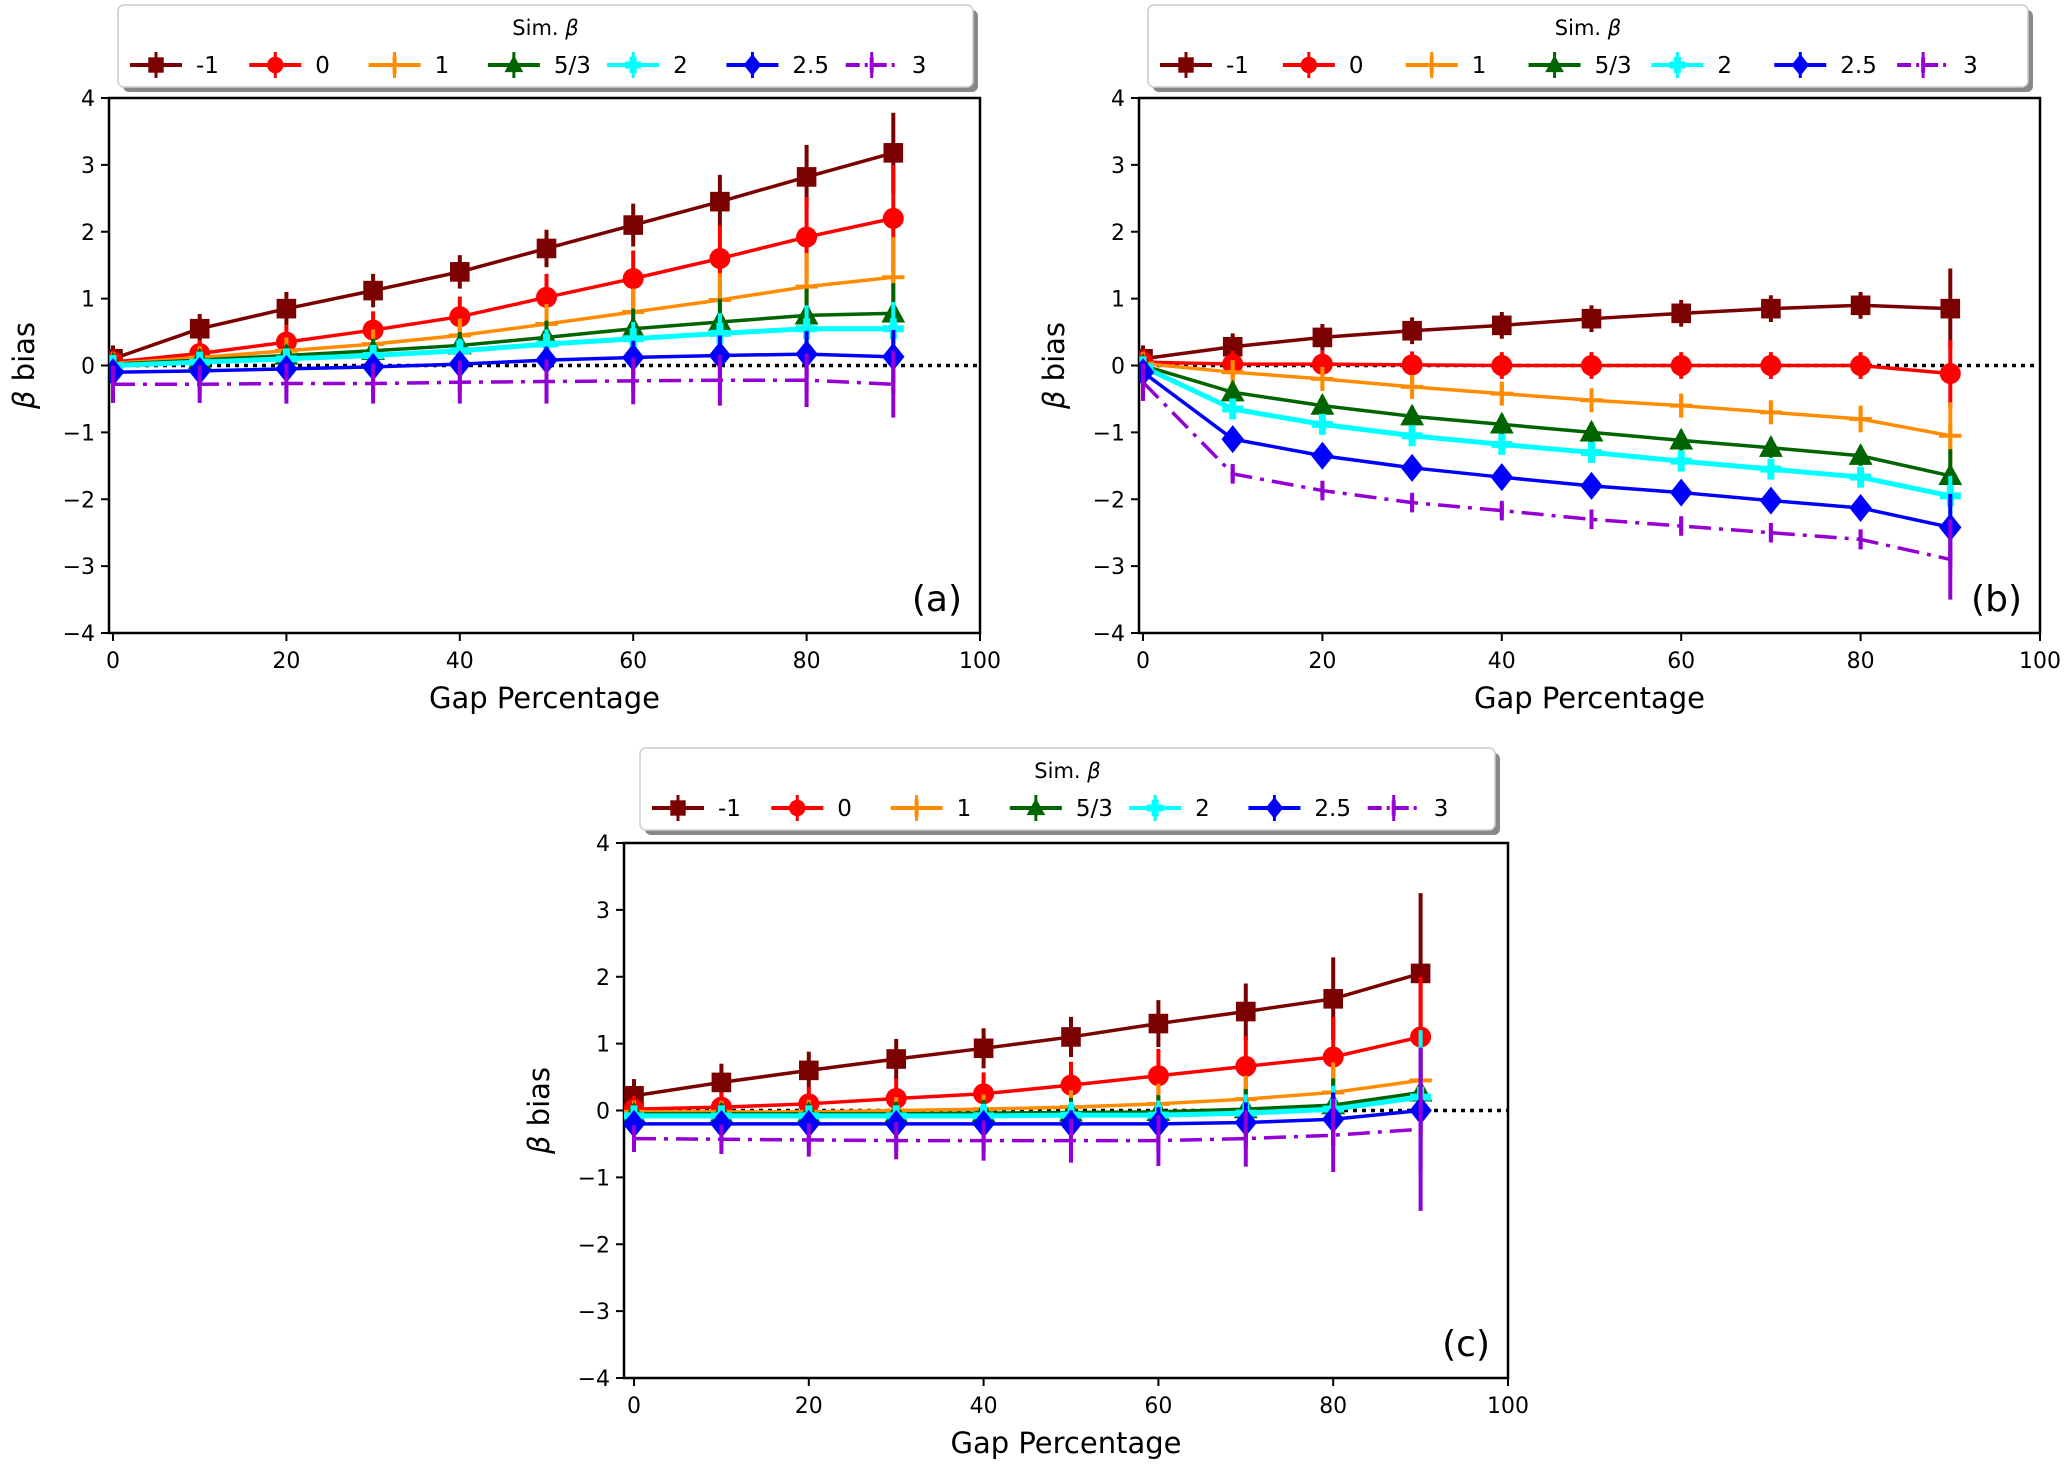  I want to click on x-tick-label: 60, so click(633, 661).